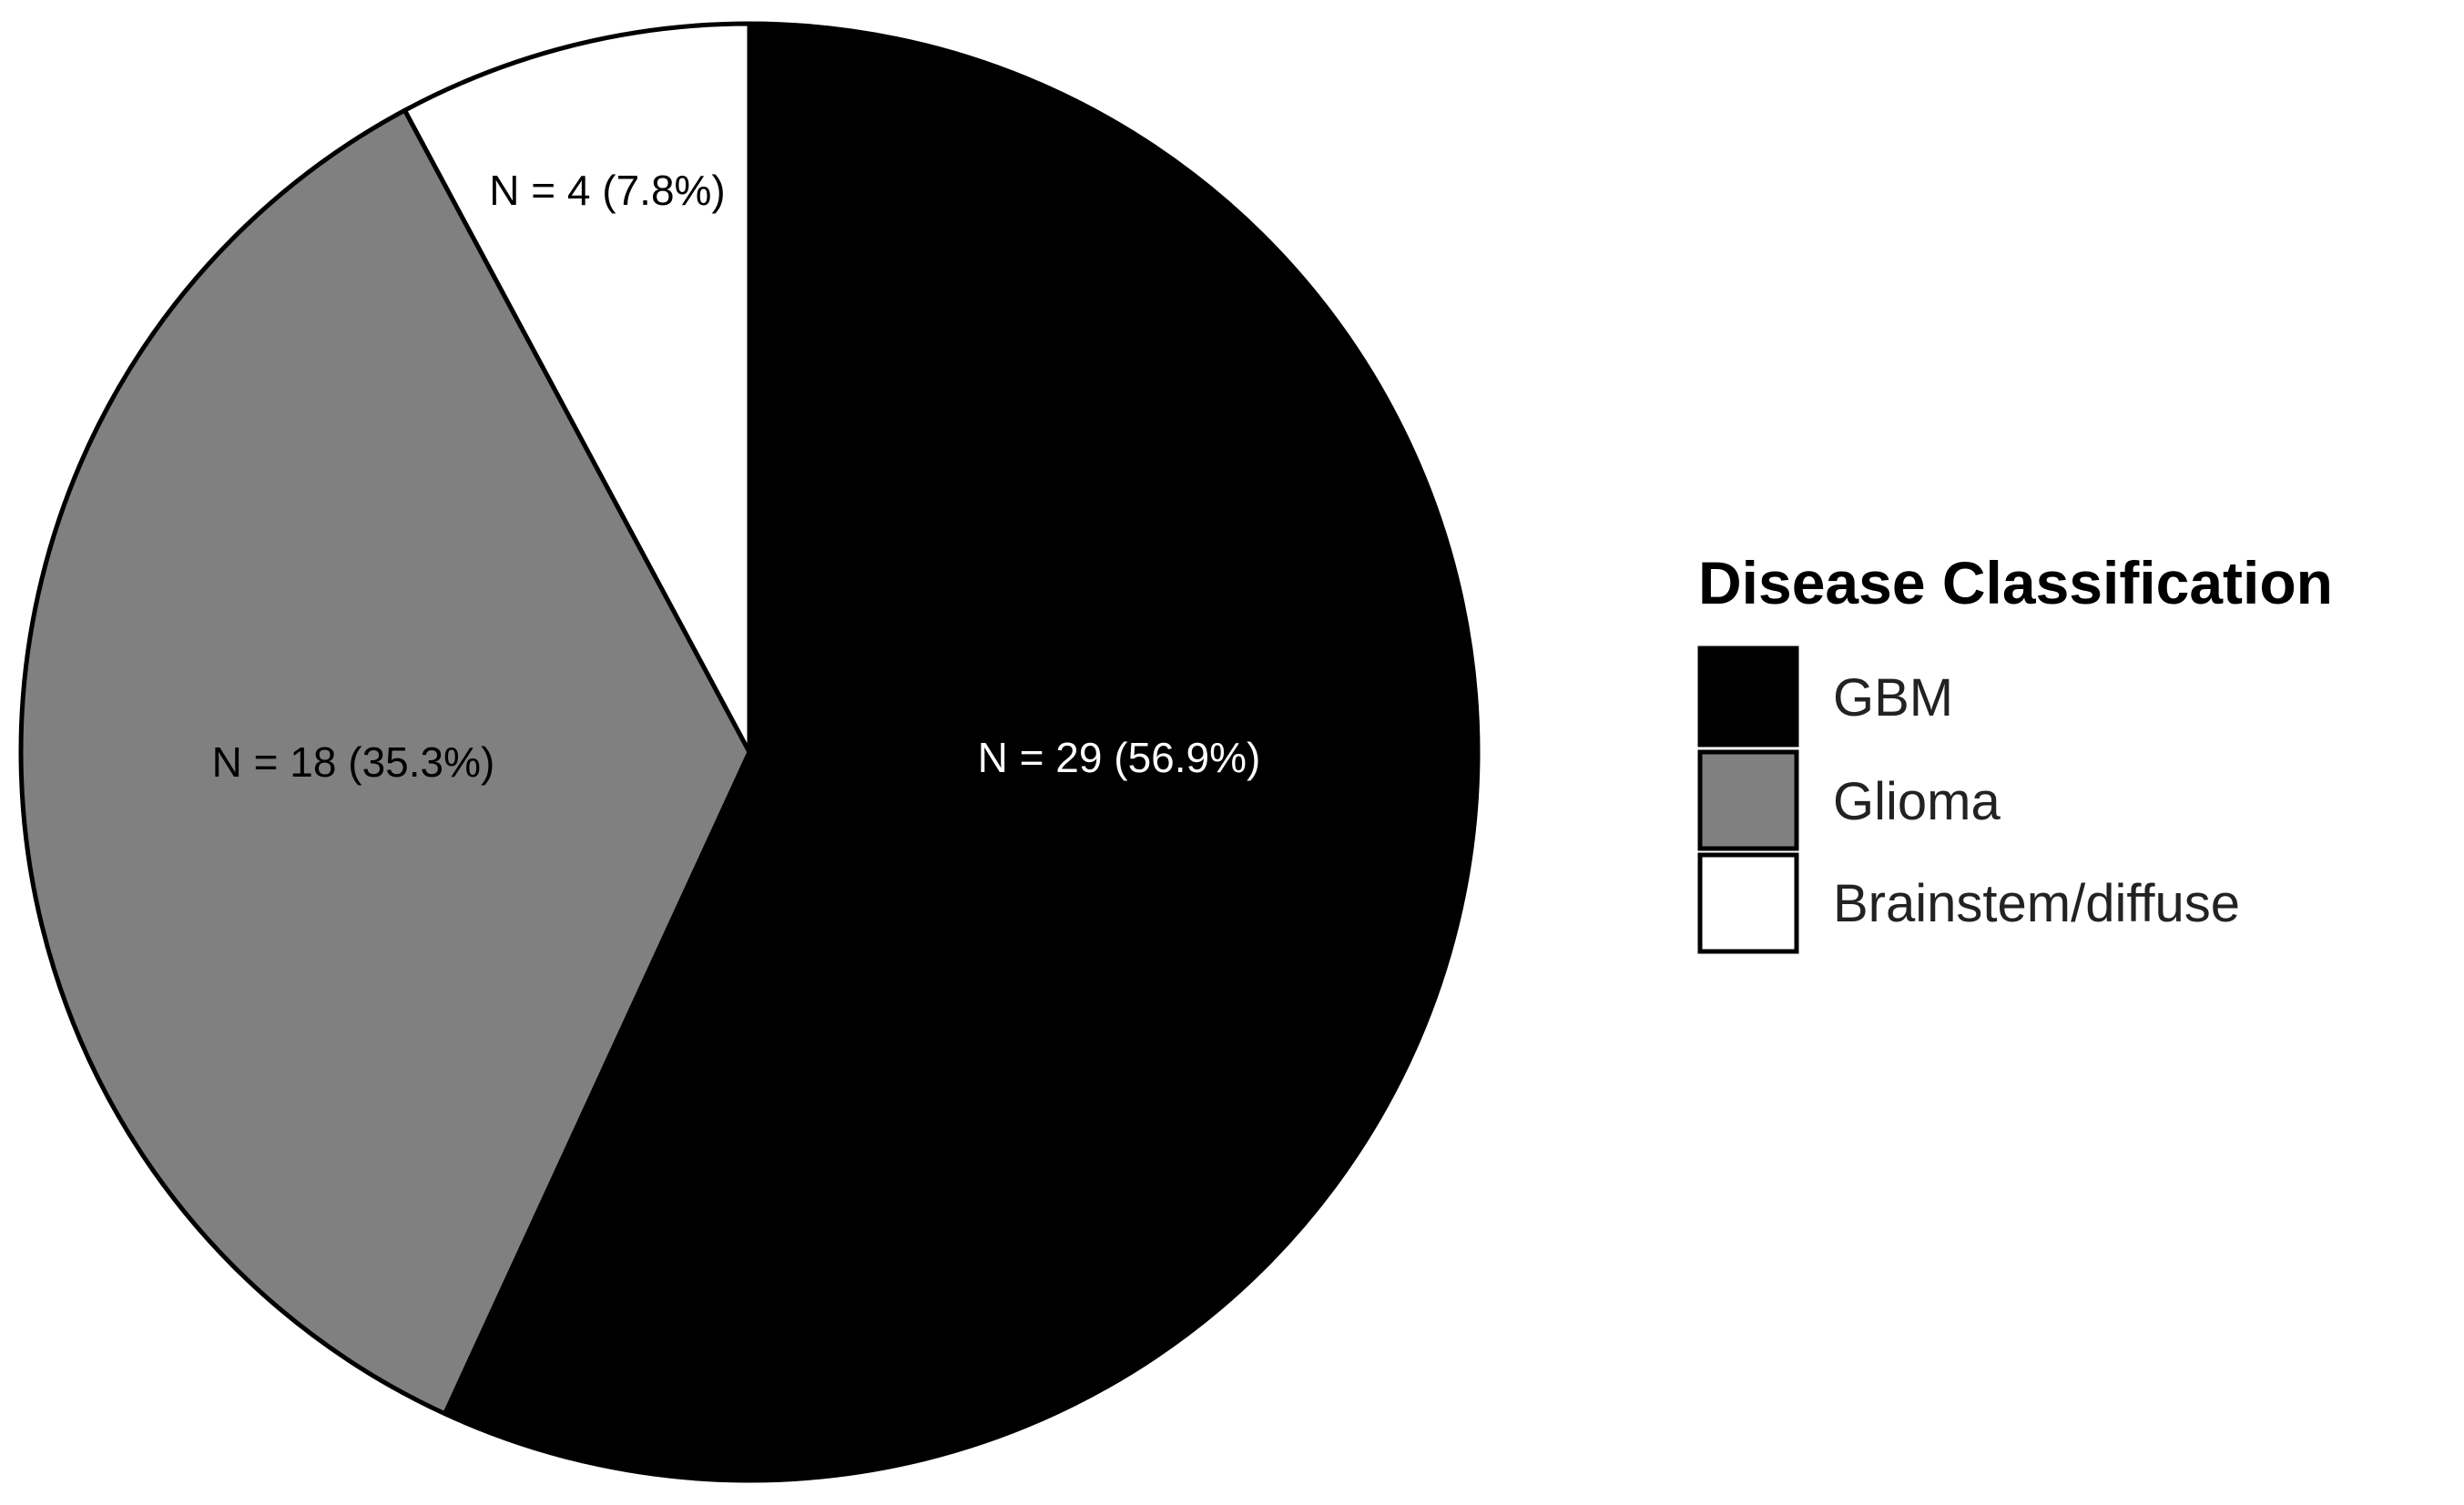 The width and height of the screenshot is (2464, 1505). What do you see at coordinates (608, 190) in the screenshot?
I see `pie-label-brainstem-diffuse: N = 4 (7.8%)` at bounding box center [608, 190].